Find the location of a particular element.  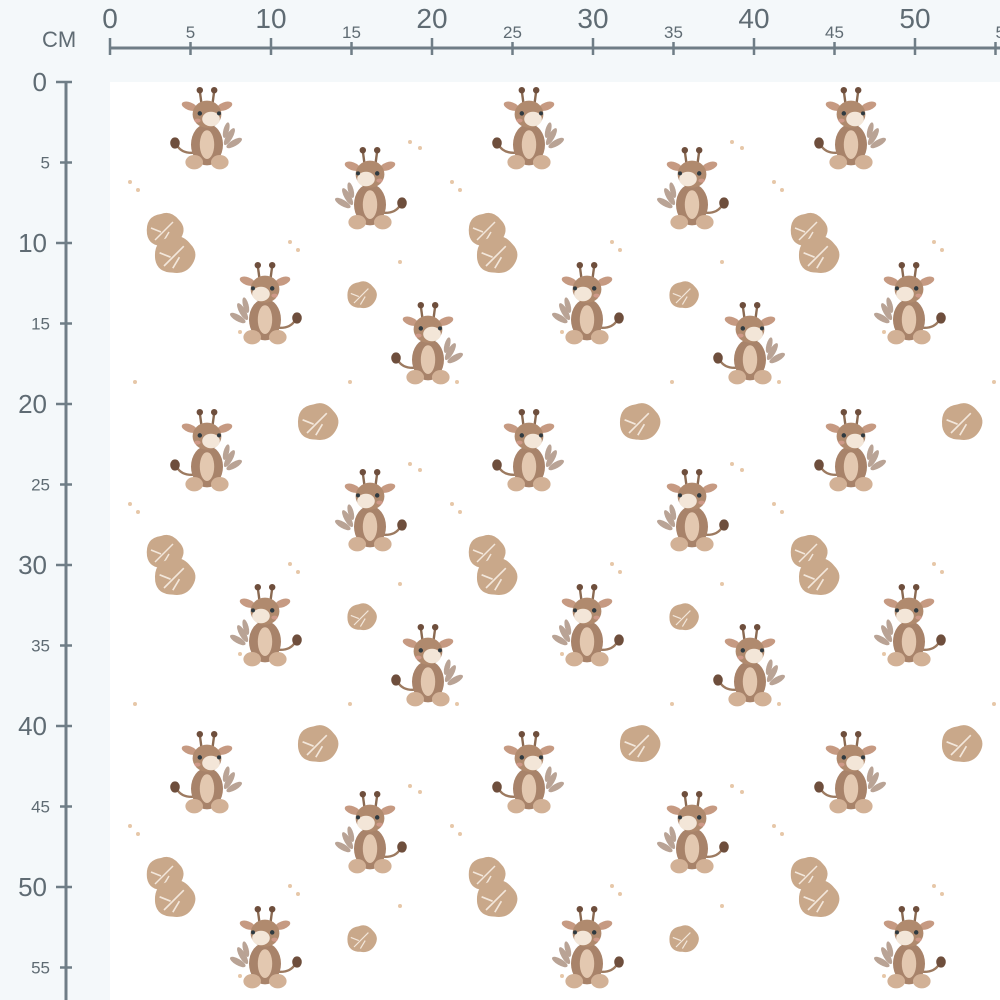

vertical-ruler: 0 5 10 15 20 25 30 35 40 45 50 55 is located at coordinates (45, 533).